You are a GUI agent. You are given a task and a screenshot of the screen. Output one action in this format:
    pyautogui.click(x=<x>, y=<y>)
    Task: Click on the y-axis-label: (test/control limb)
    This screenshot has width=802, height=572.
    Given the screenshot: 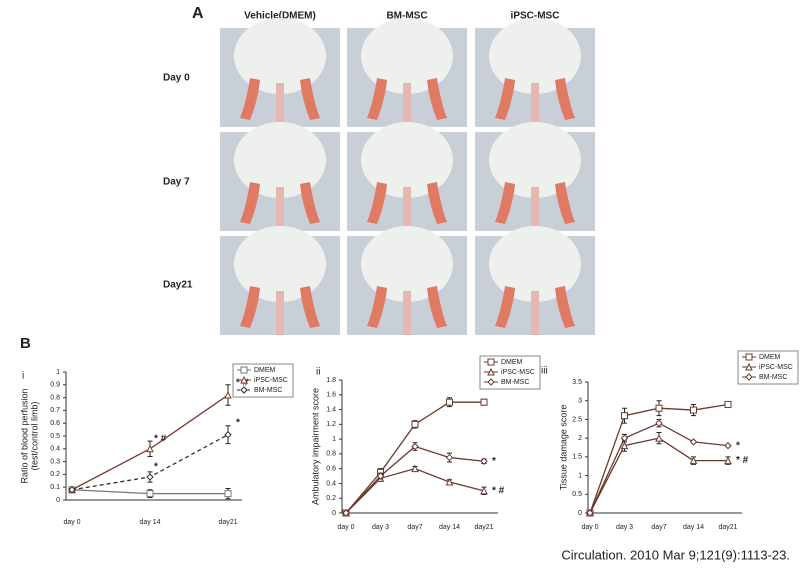 What is the action you would take?
    pyautogui.click(x=34, y=435)
    